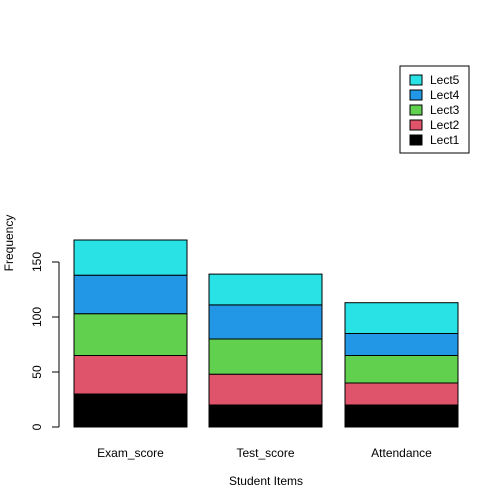 The height and width of the screenshot is (504, 504). What do you see at coordinates (401, 369) in the screenshot?
I see `bar-segment-Attendance-Lect3` at bounding box center [401, 369].